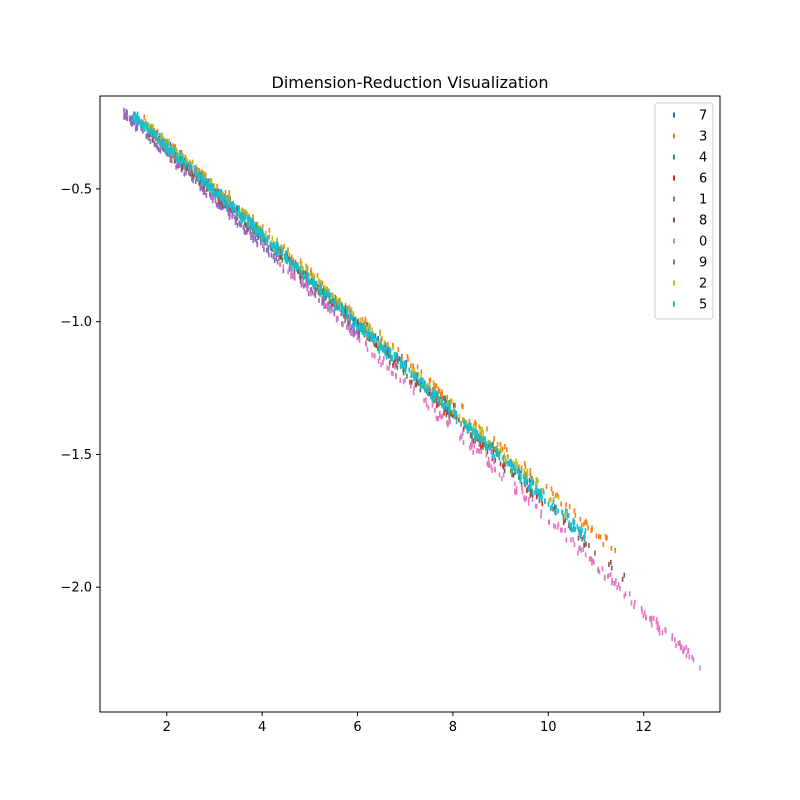 This screenshot has height=800, width=800. What do you see at coordinates (703, 116) in the screenshot?
I see `legend-label: 7` at bounding box center [703, 116].